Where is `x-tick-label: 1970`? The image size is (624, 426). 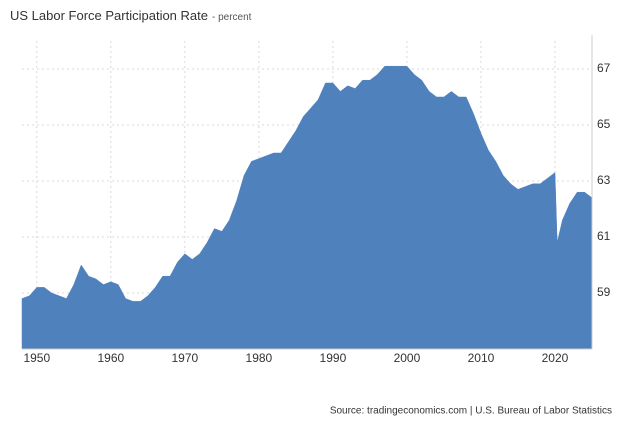
x-tick-label: 1970 is located at coordinates (185, 358).